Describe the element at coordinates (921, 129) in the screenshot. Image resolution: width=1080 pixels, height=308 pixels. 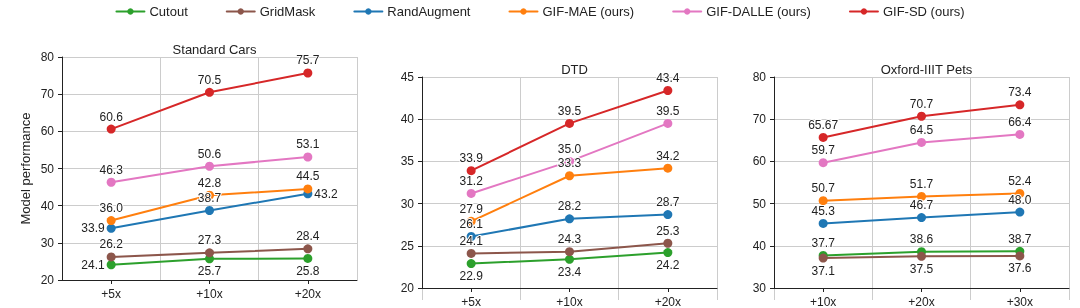
I see `data-label: 64.5` at that location.